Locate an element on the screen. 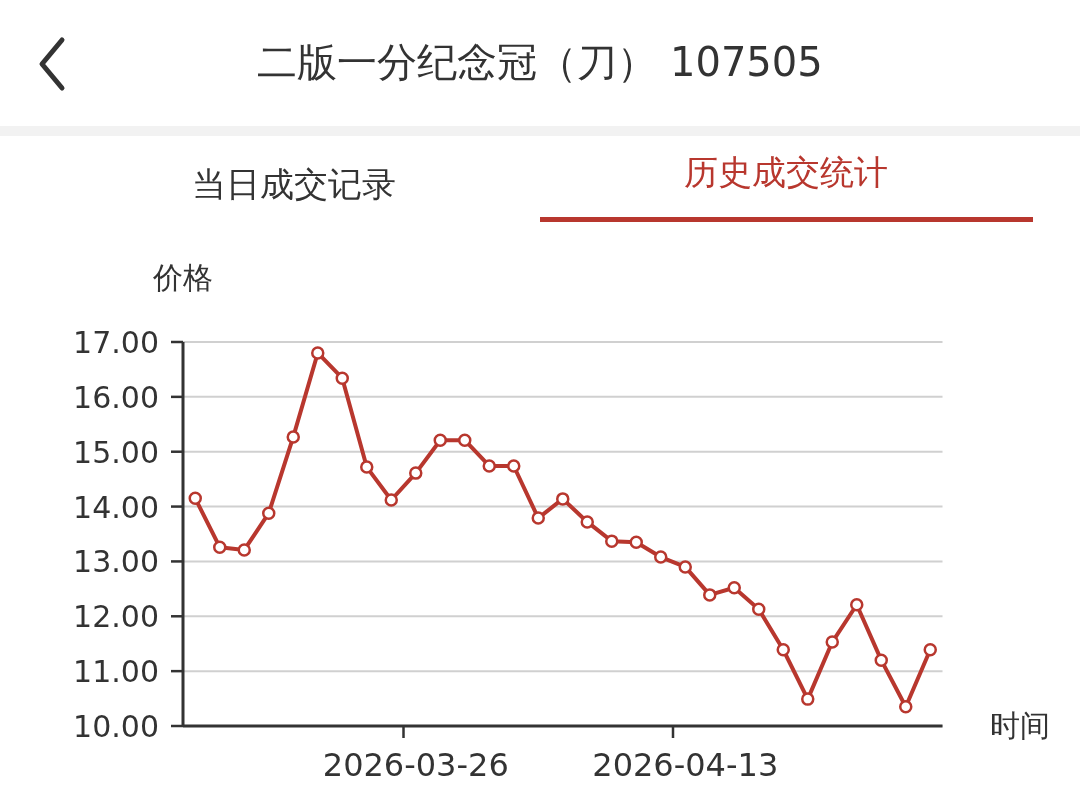 The height and width of the screenshot is (811, 1080). y-tick-label: 13.00 is located at coordinates (116, 562).